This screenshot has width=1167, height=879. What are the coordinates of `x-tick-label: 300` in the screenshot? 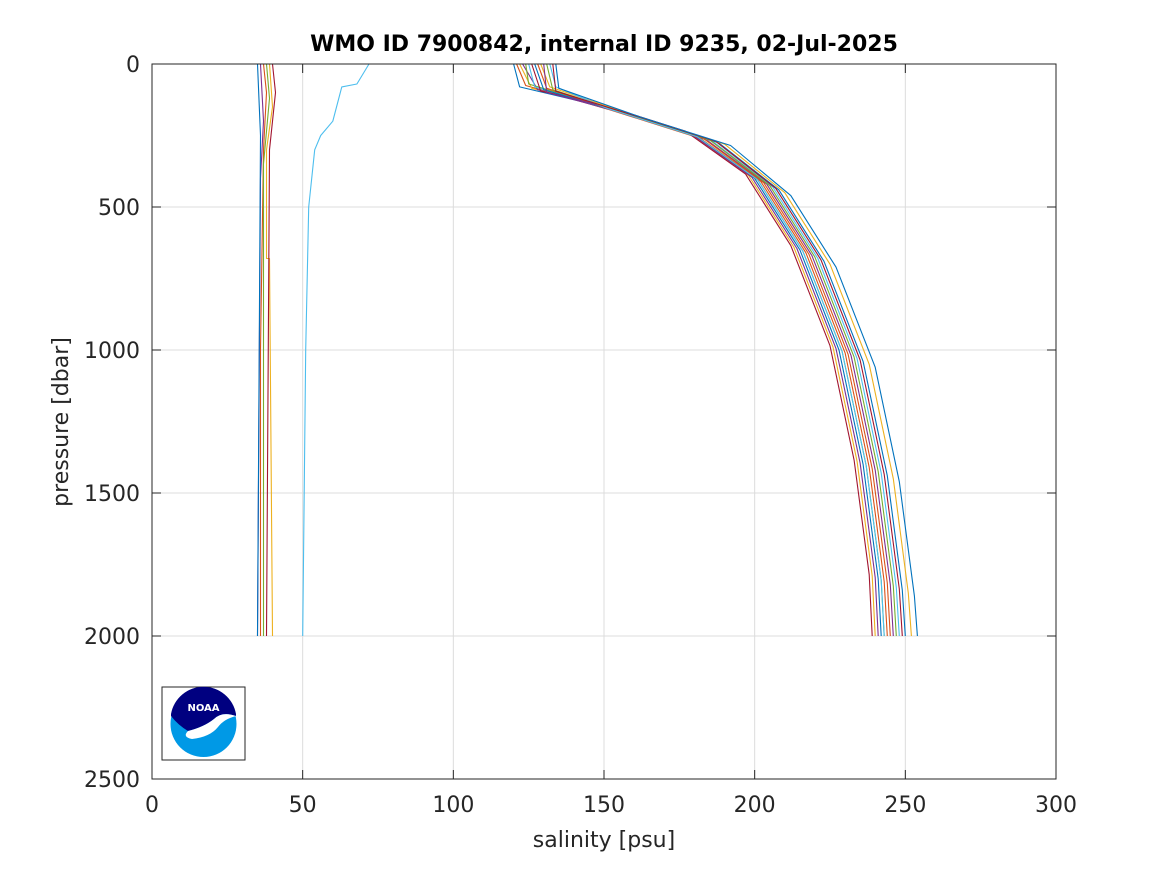 It's located at (1056, 805).